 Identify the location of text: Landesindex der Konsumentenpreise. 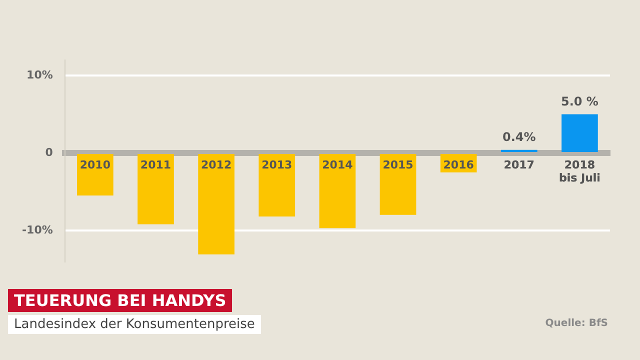
(134, 324).